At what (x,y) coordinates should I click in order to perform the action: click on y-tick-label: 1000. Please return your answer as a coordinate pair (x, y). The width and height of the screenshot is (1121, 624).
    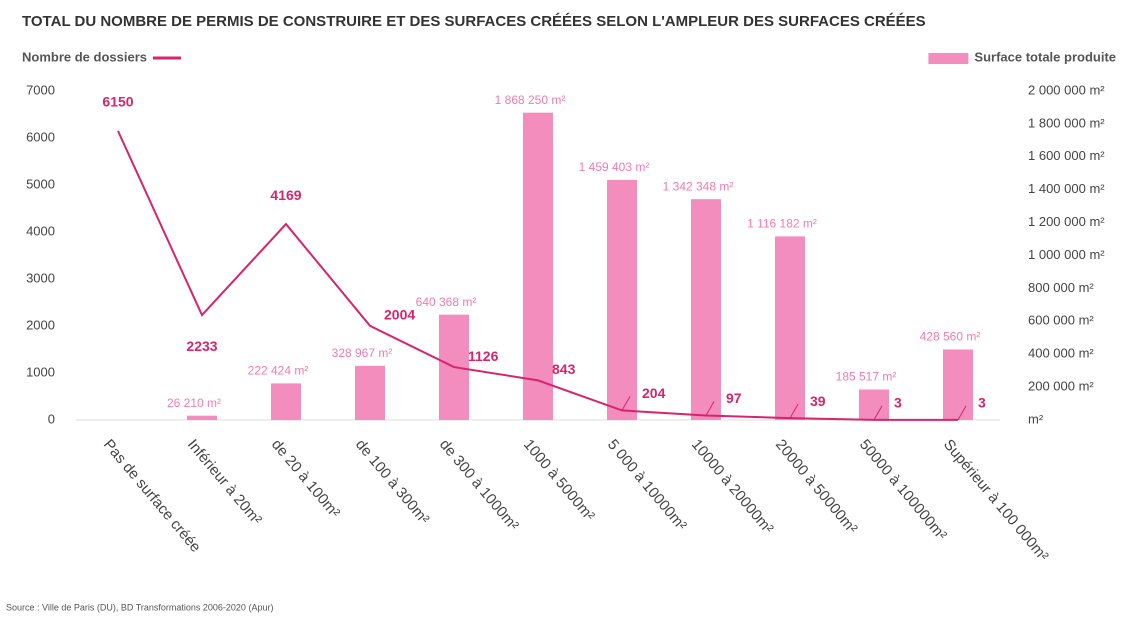
    Looking at the image, I should click on (40, 371).